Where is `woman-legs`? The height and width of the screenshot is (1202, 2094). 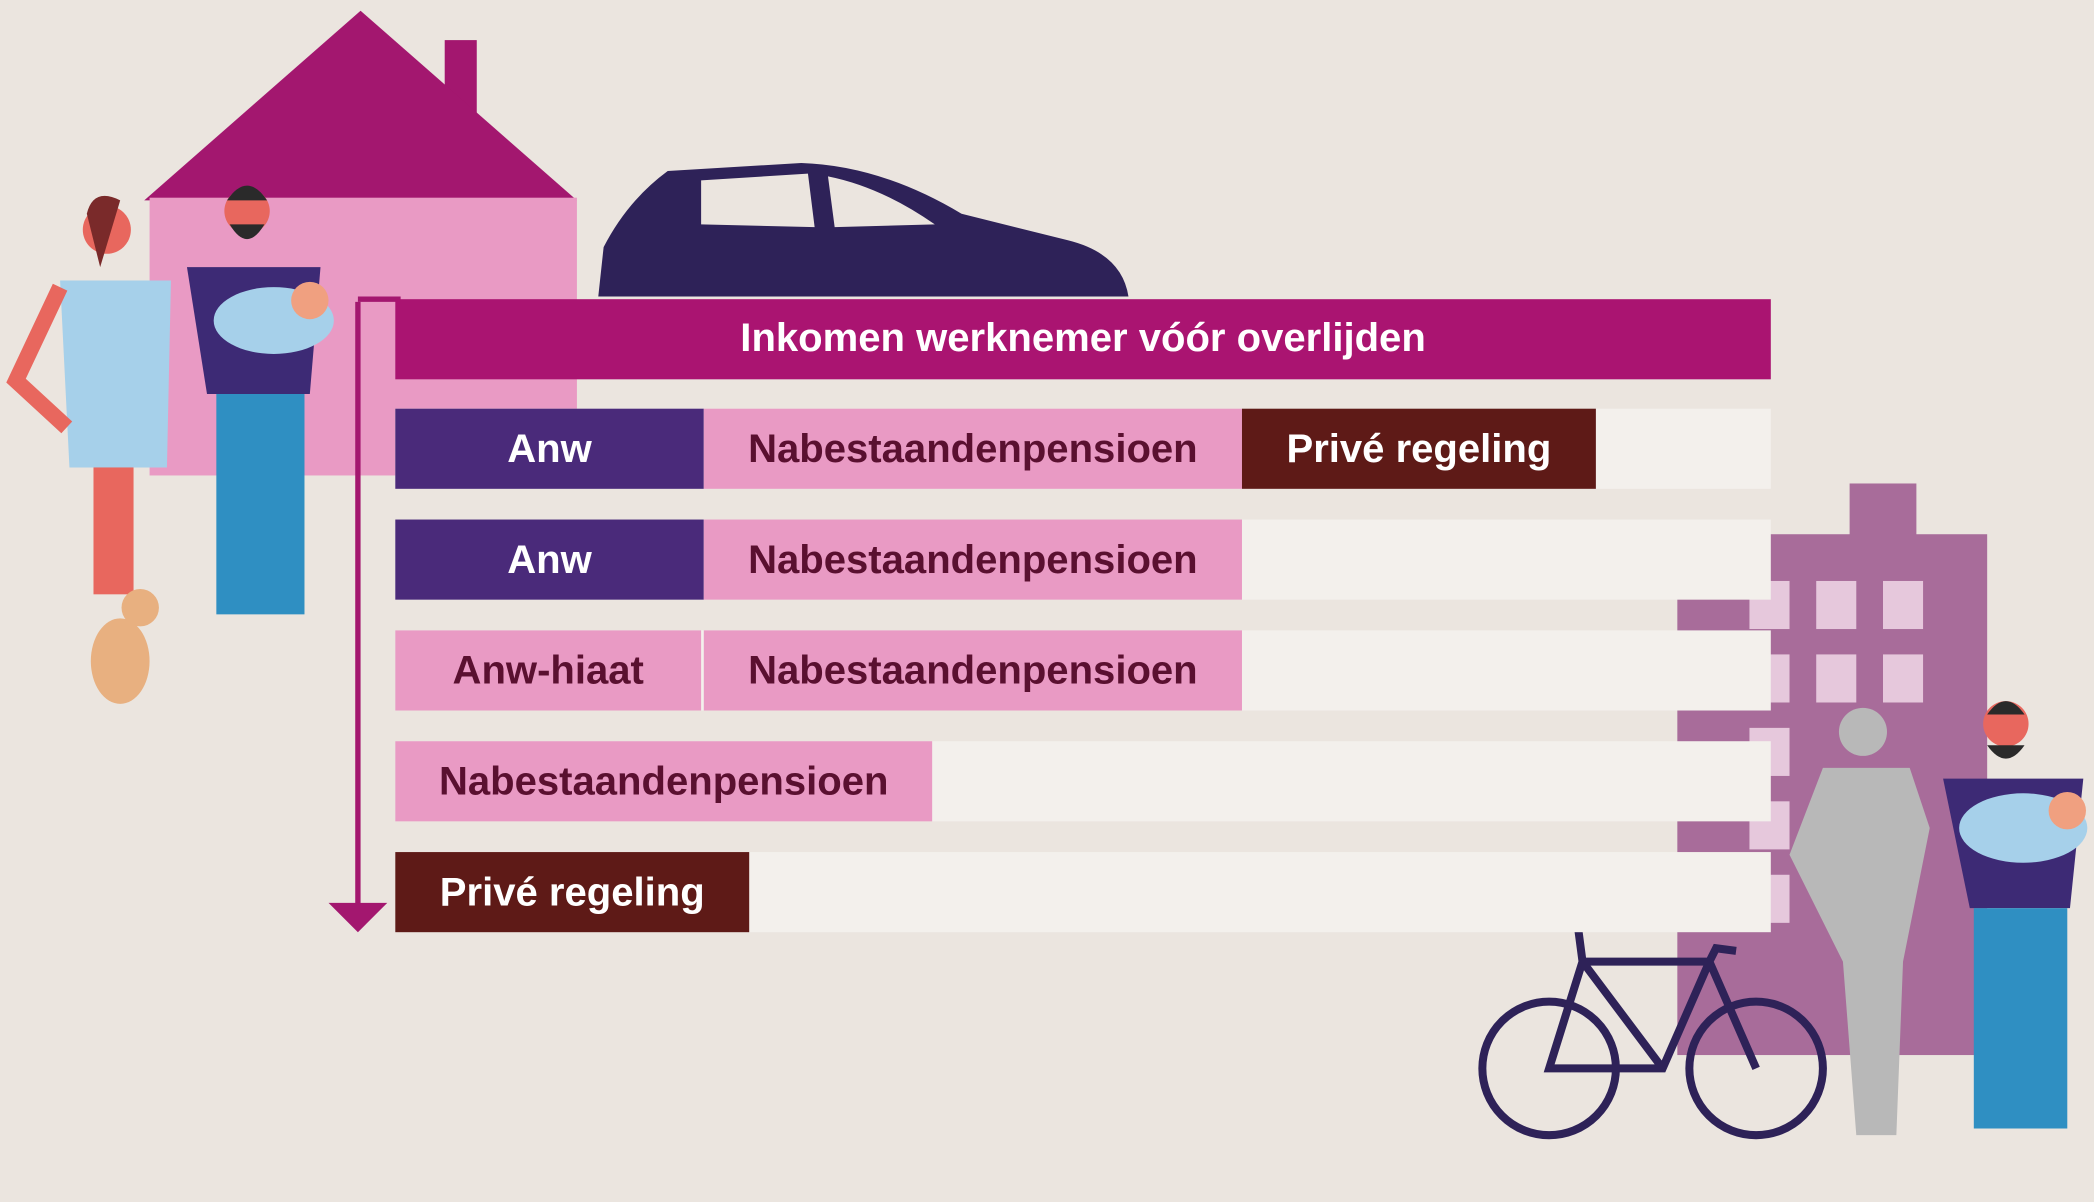 woman-legs is located at coordinates (113, 531).